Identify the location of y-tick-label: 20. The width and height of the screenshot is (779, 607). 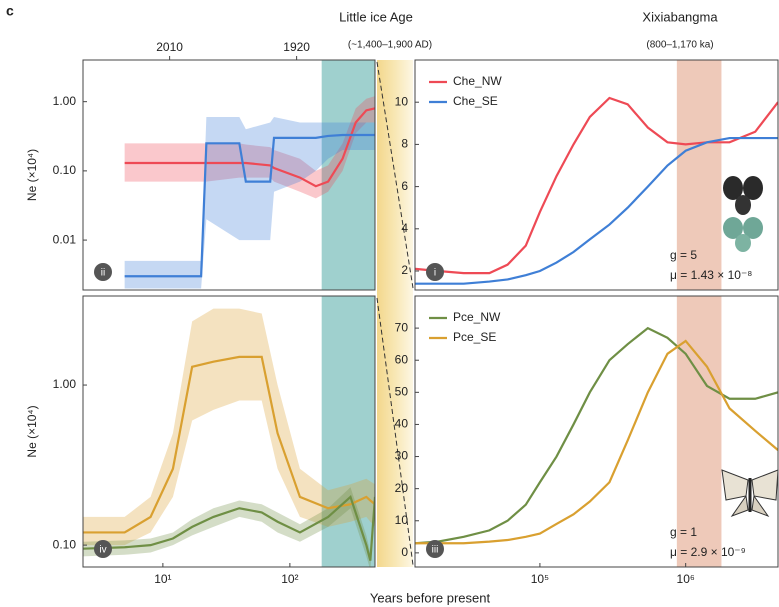
(402, 488).